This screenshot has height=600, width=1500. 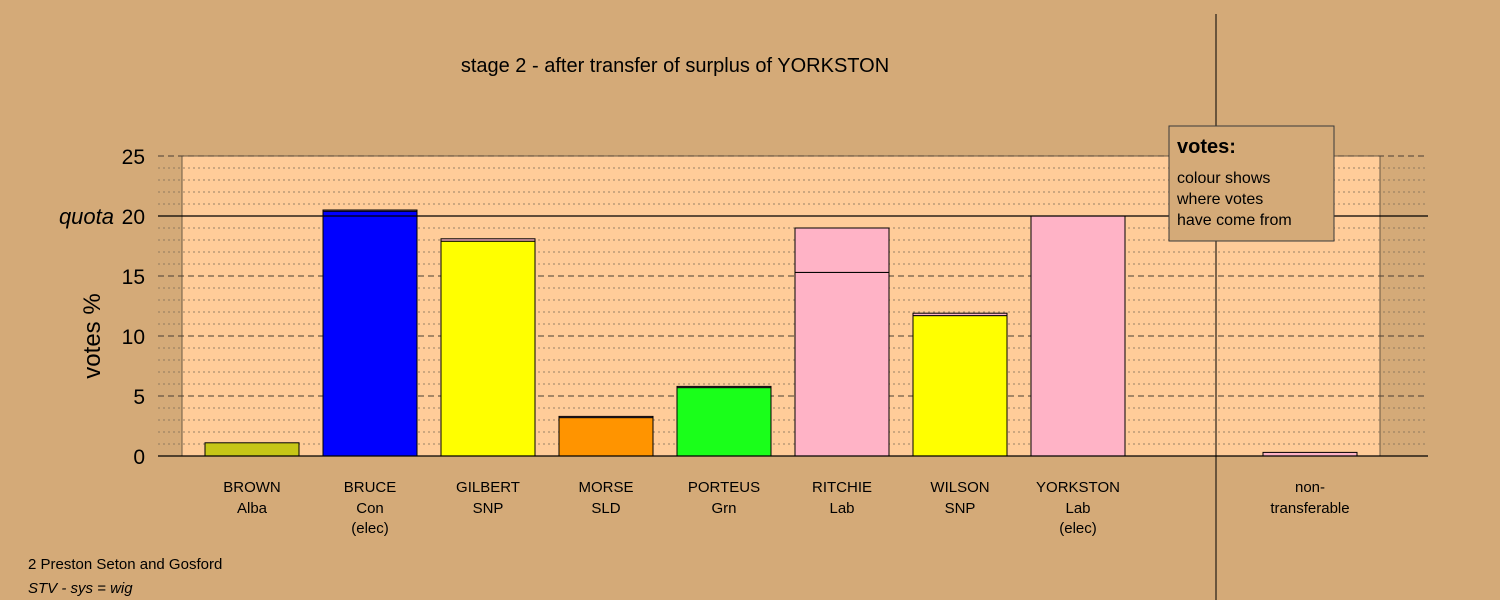 What do you see at coordinates (92, 335) in the screenshot?
I see `y-axis-label: votes %` at bounding box center [92, 335].